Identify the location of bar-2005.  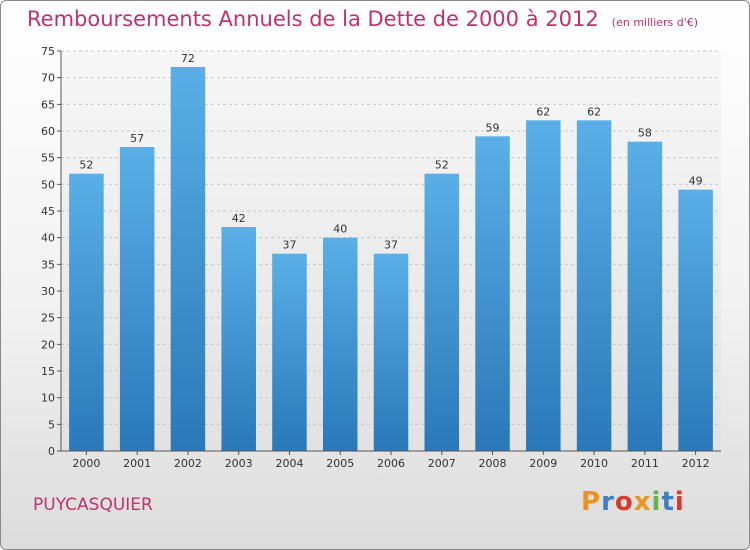
(340, 344).